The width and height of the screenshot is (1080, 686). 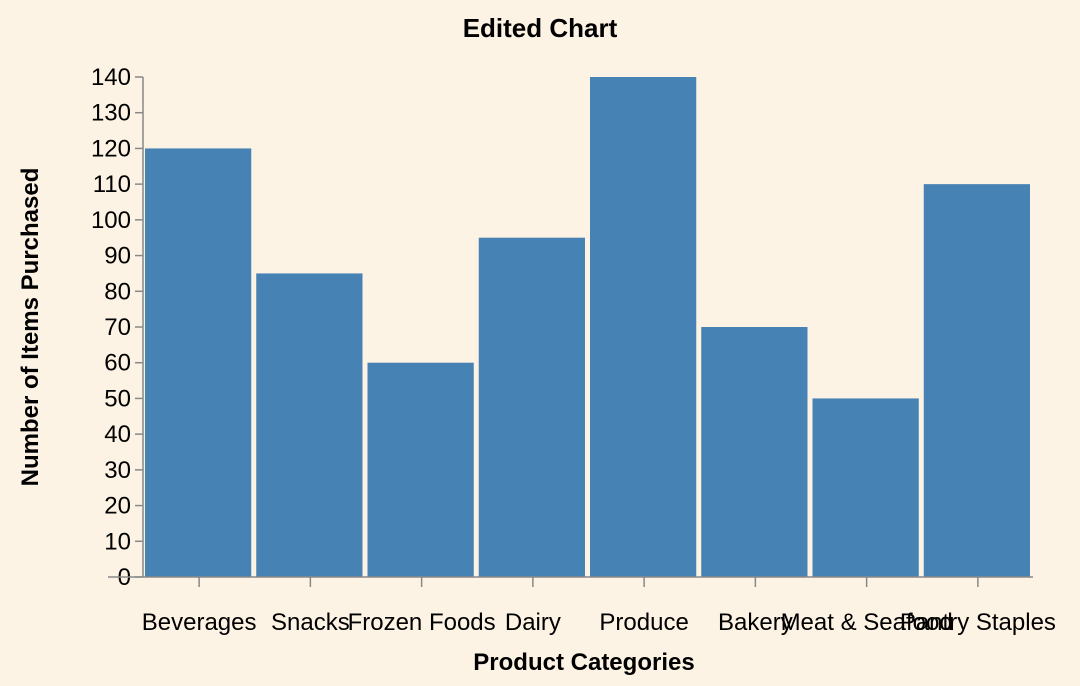 What do you see at coordinates (420, 469) in the screenshot?
I see `bar-frozen-foods` at bounding box center [420, 469].